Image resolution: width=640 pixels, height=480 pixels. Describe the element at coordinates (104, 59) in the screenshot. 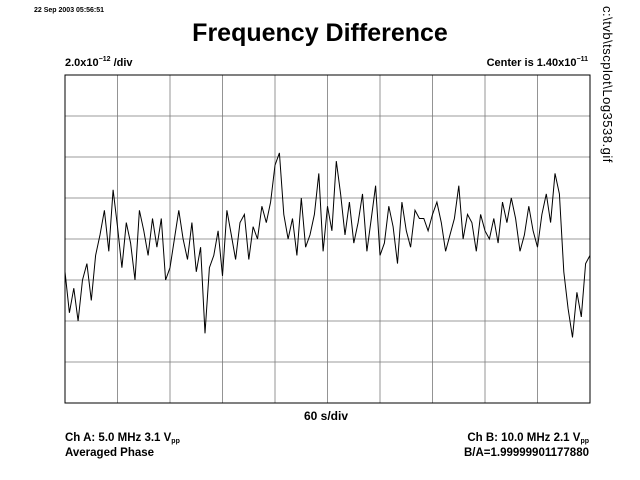

I see `y-scale-exponent: −12` at that location.